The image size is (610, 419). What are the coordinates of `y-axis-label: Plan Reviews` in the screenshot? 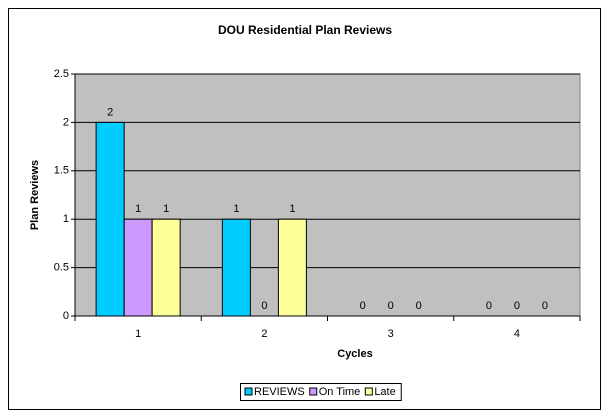 It's located at (35, 195).